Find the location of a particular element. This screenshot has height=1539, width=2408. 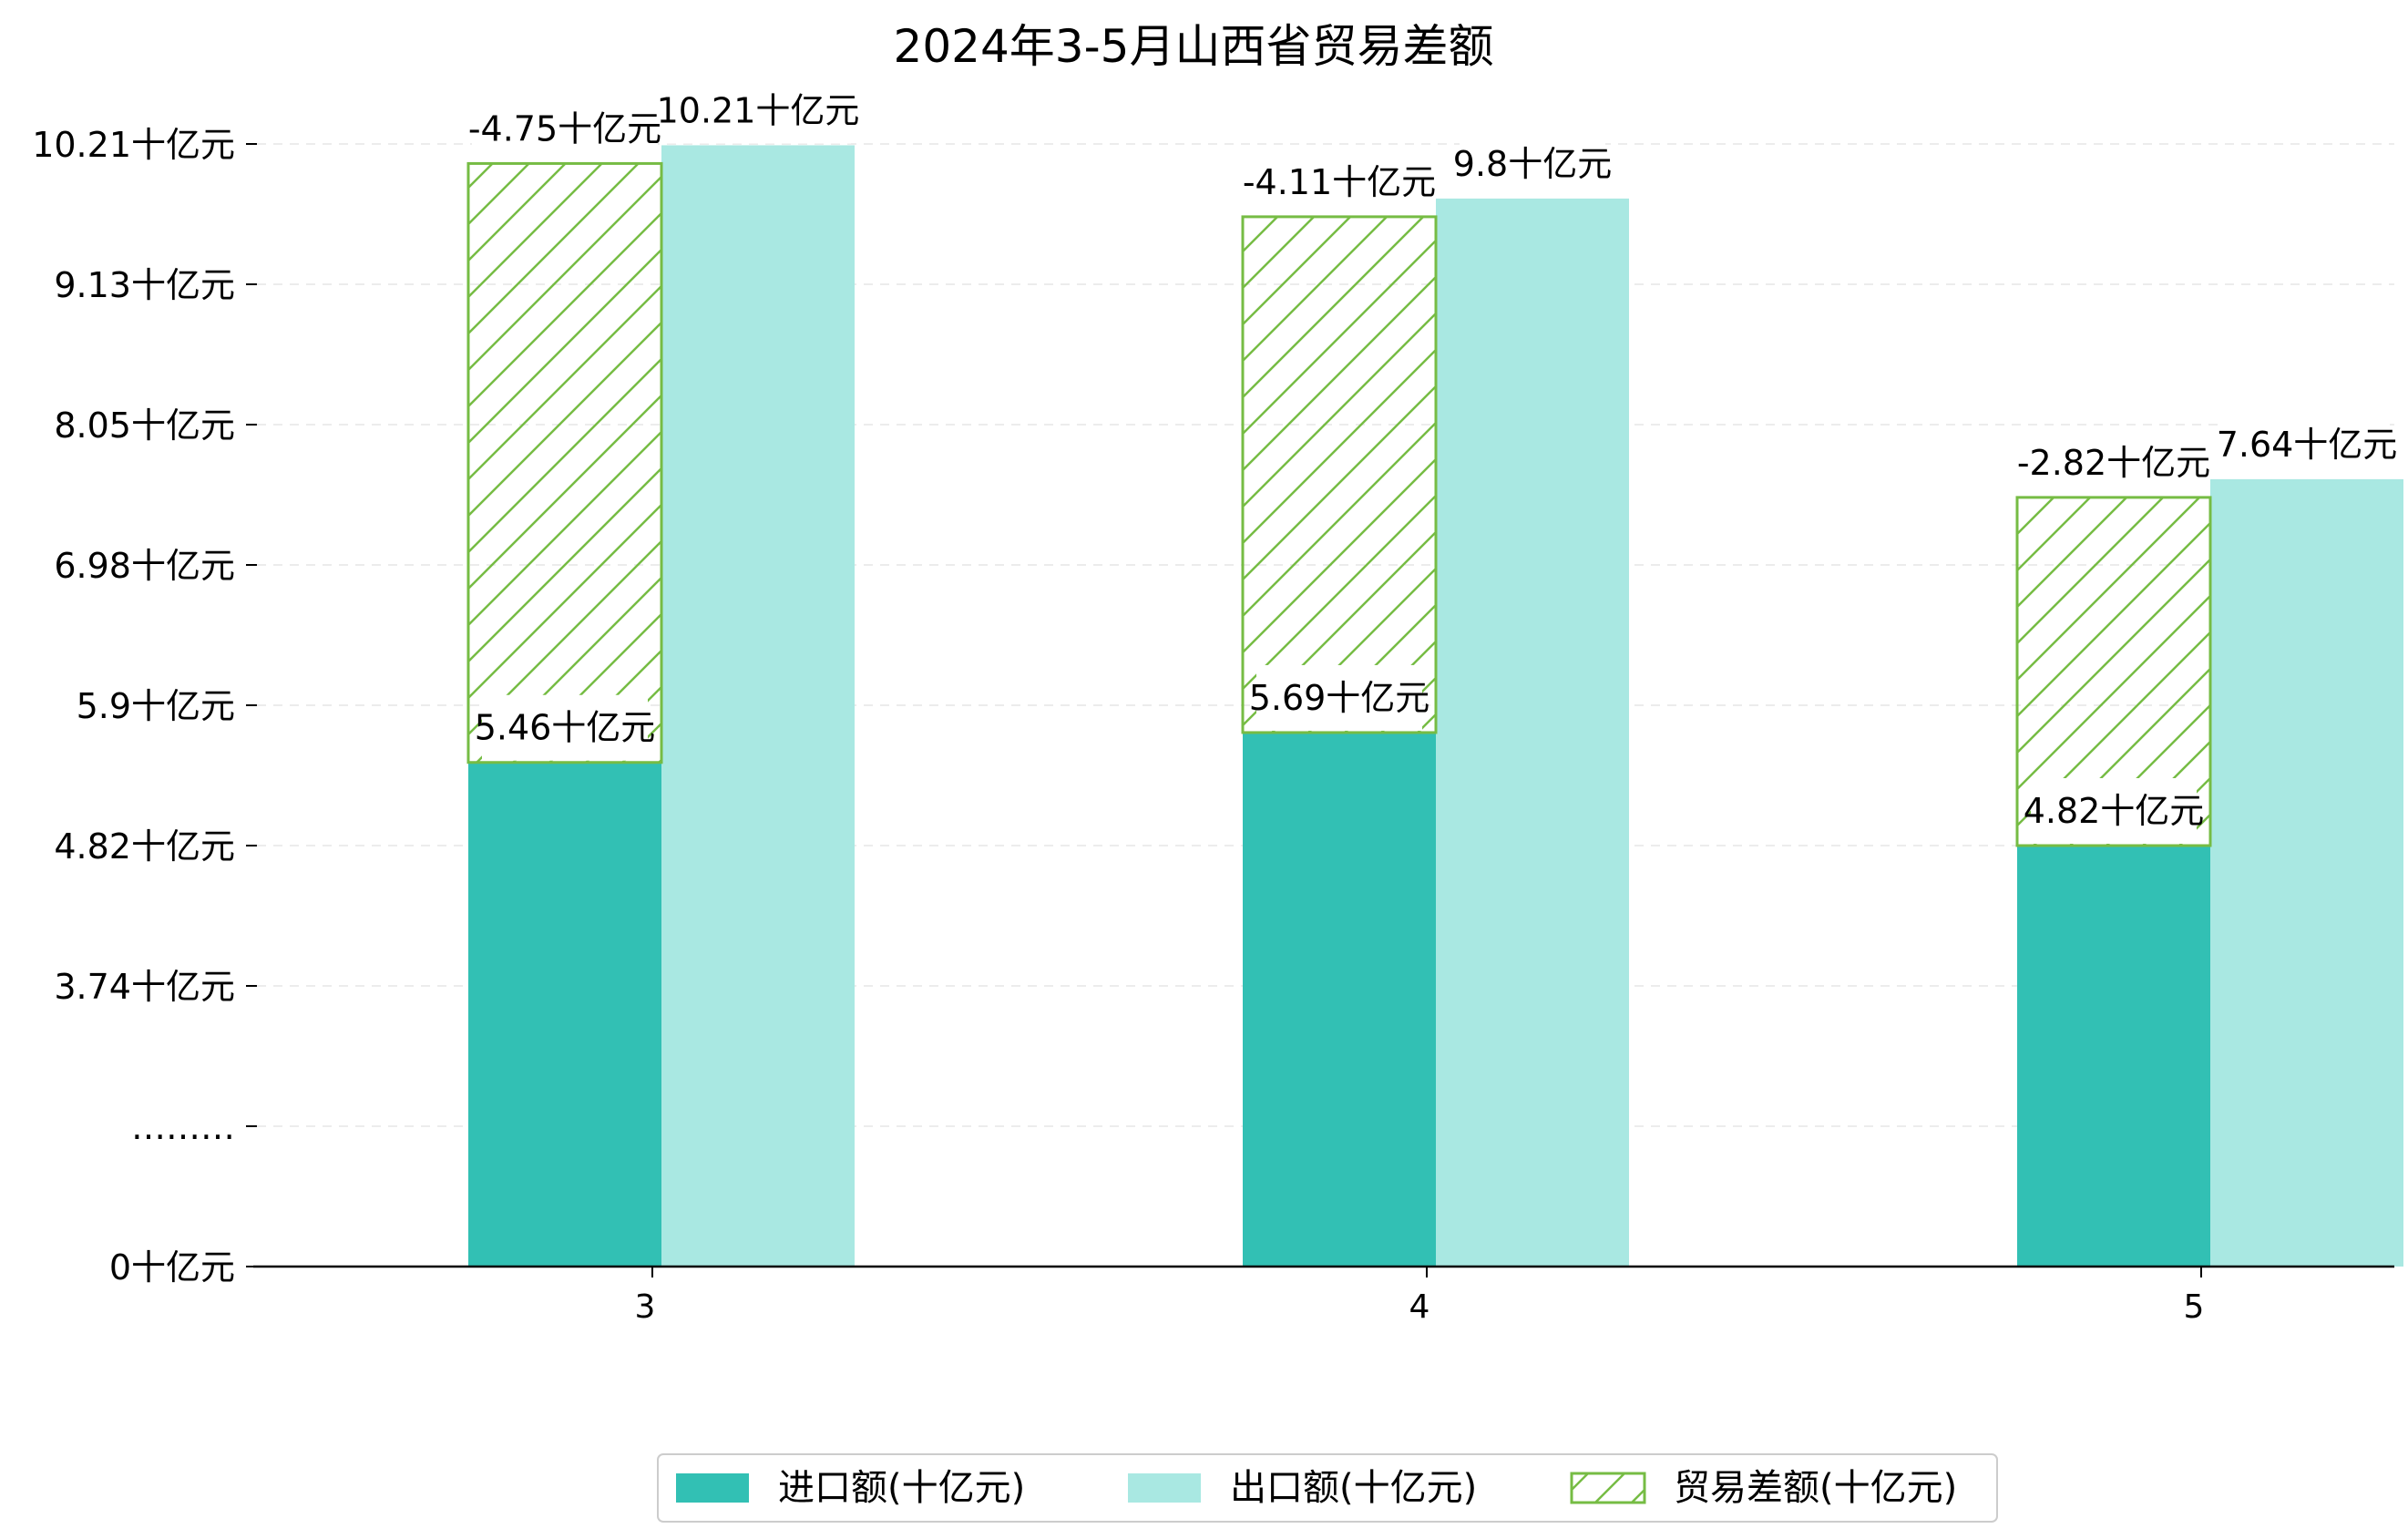

legend: 进口额(十亿元) 出口额(十亿元) 贸易差额(十亿元) is located at coordinates (1327, 1488).